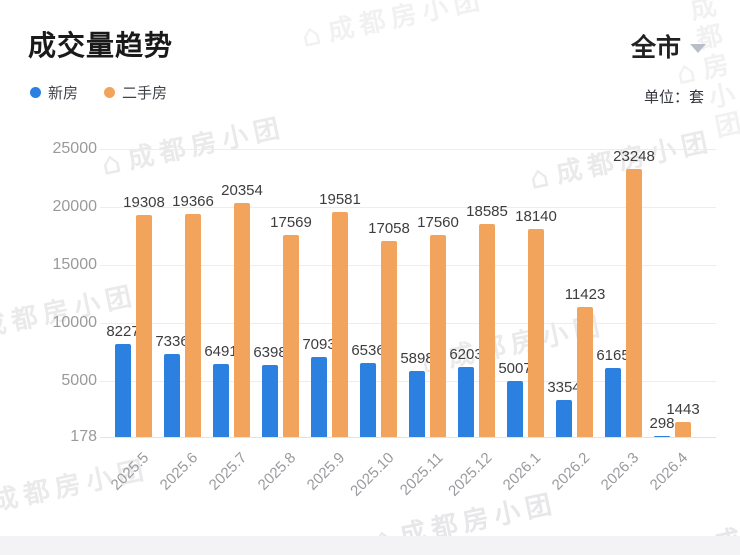 Image resolution: width=740 pixels, height=555 pixels. Describe the element at coordinates (130, 471) in the screenshot. I see `x-axis-tick-2025.5: 2025.5` at that location.